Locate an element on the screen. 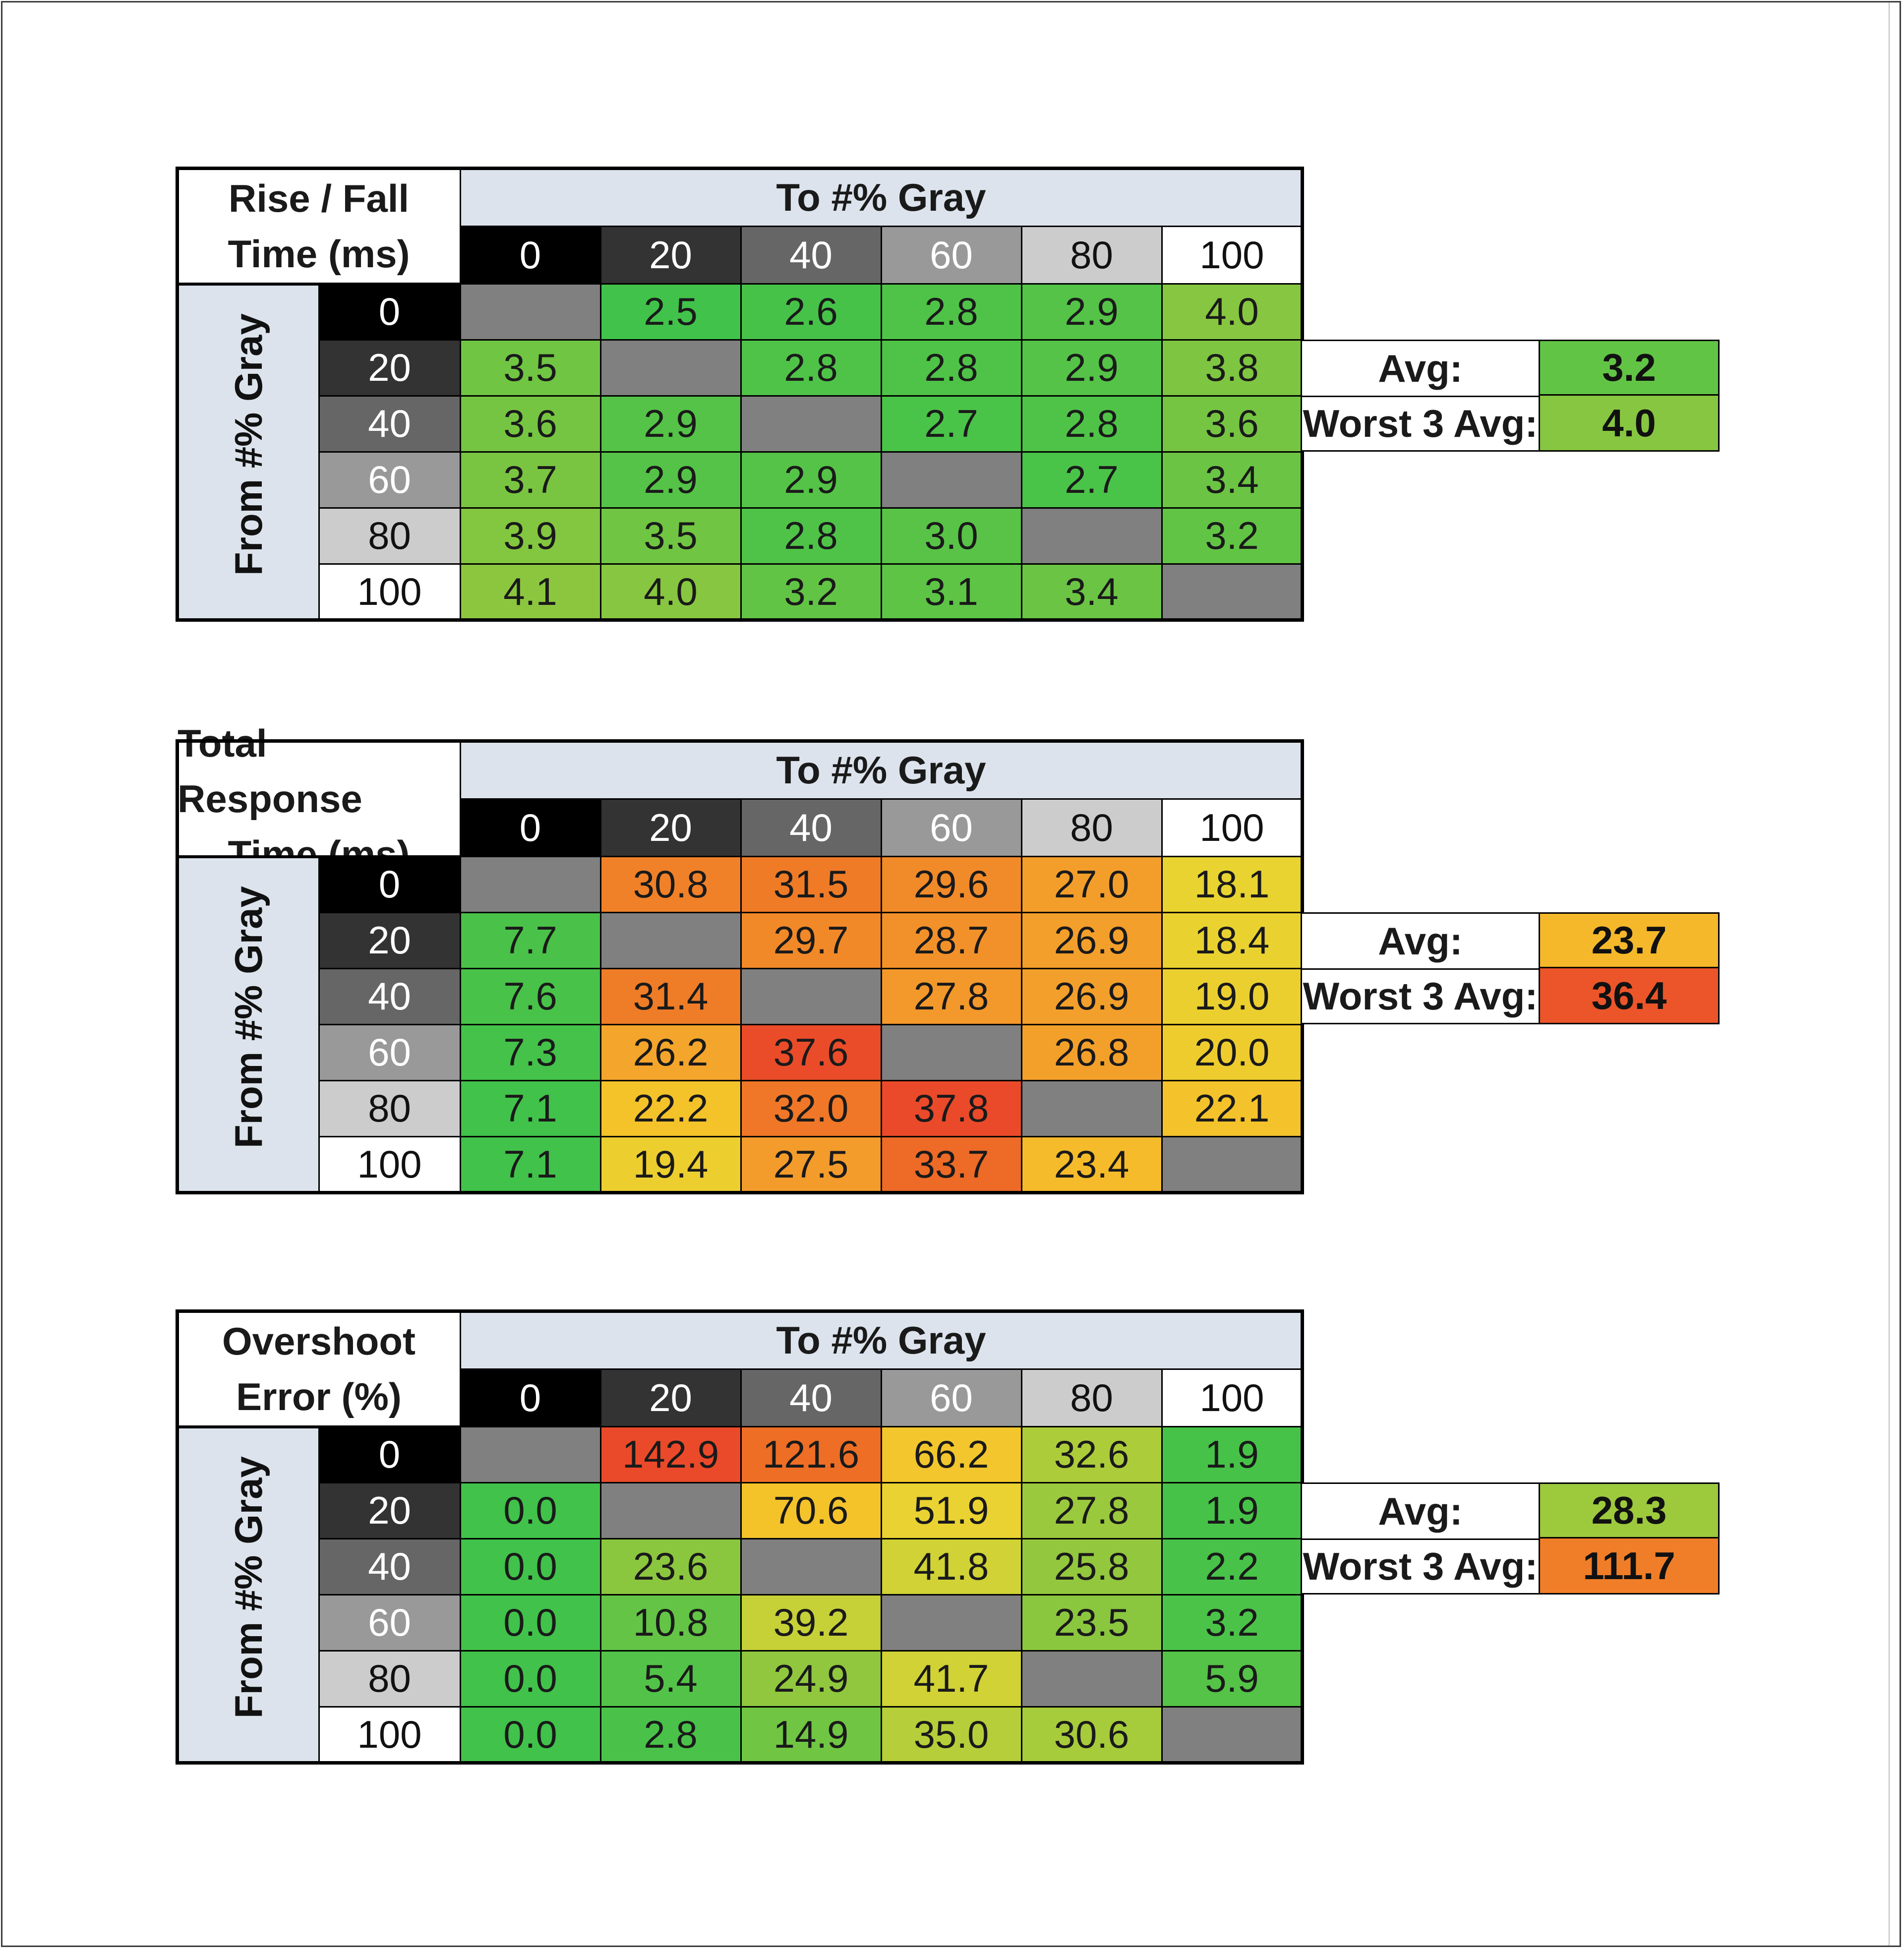  heatmap-cell: 22.1 is located at coordinates (1232, 1108).